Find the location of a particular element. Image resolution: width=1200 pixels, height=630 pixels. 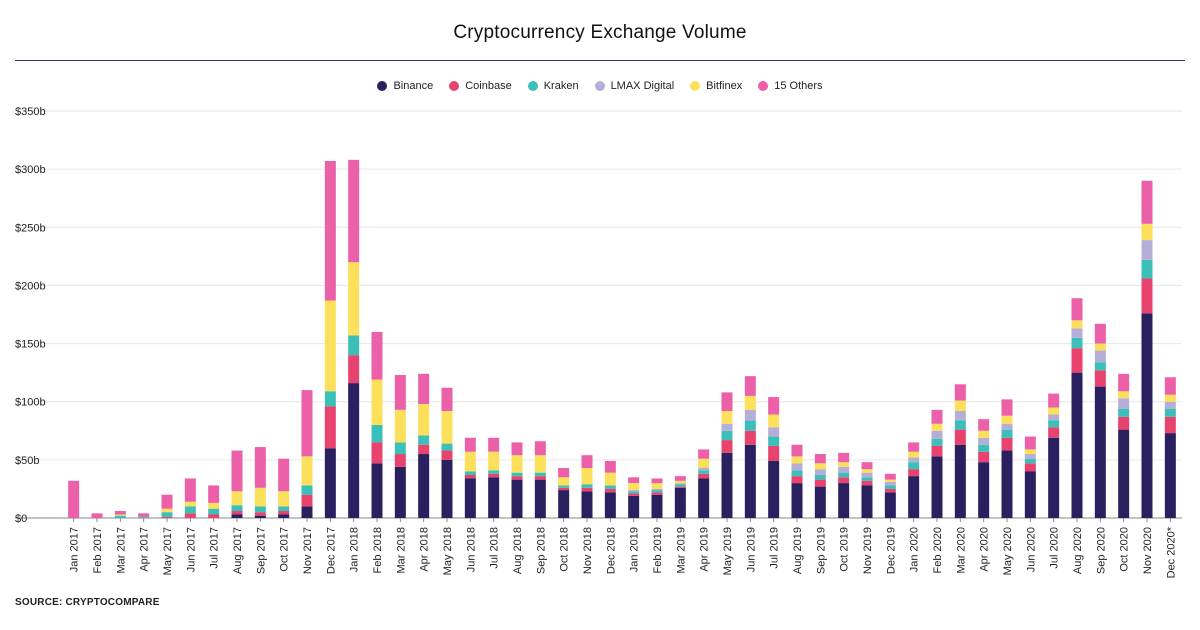

x-tick-label: Sep 2019 is located at coordinates (821, 550).